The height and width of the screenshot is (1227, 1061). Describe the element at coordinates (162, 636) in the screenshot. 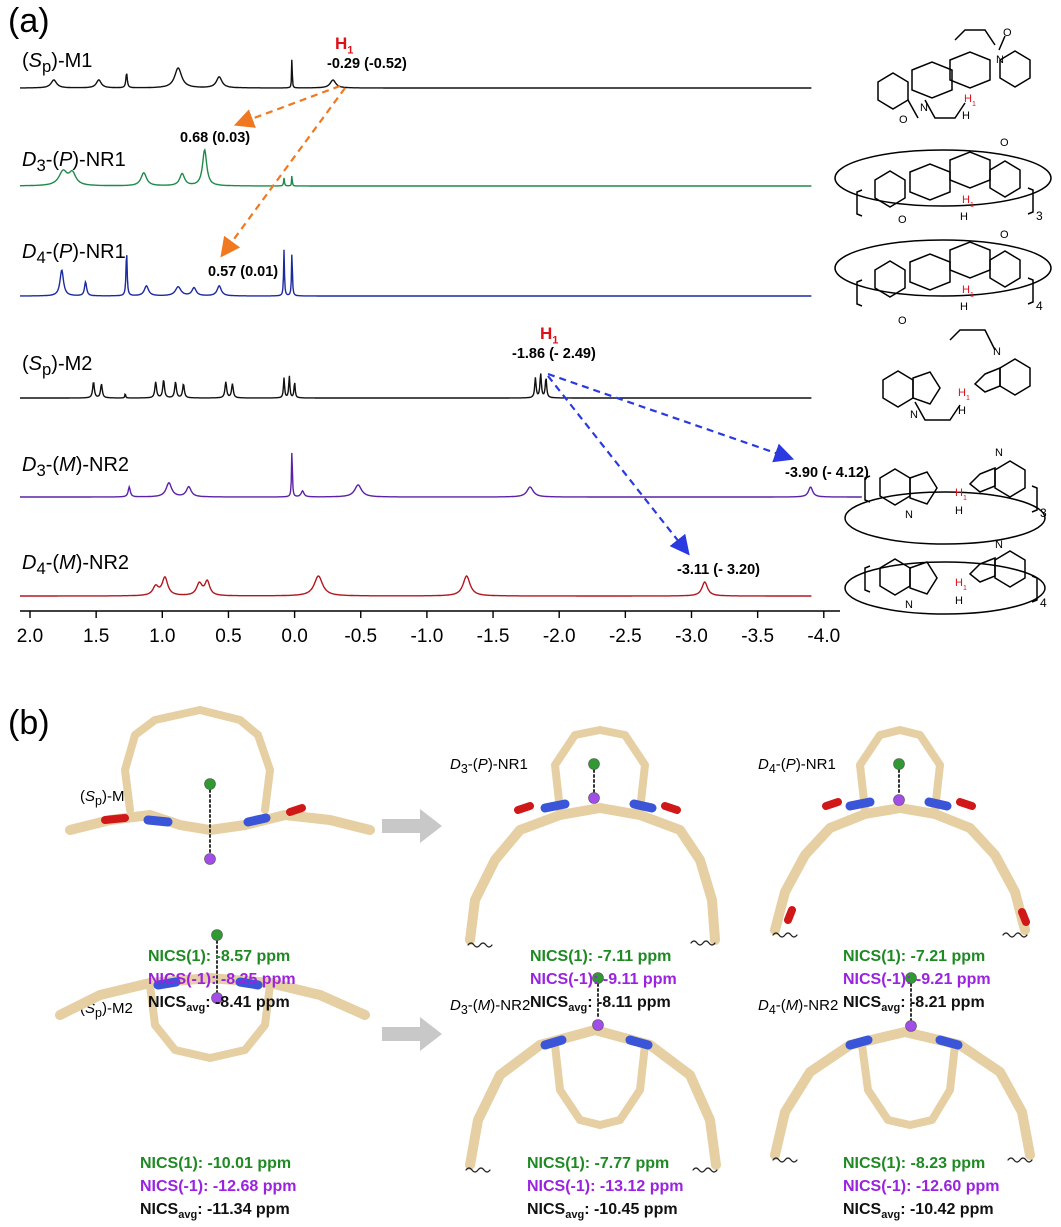

I see `axis-tick-label: 1.0` at that location.